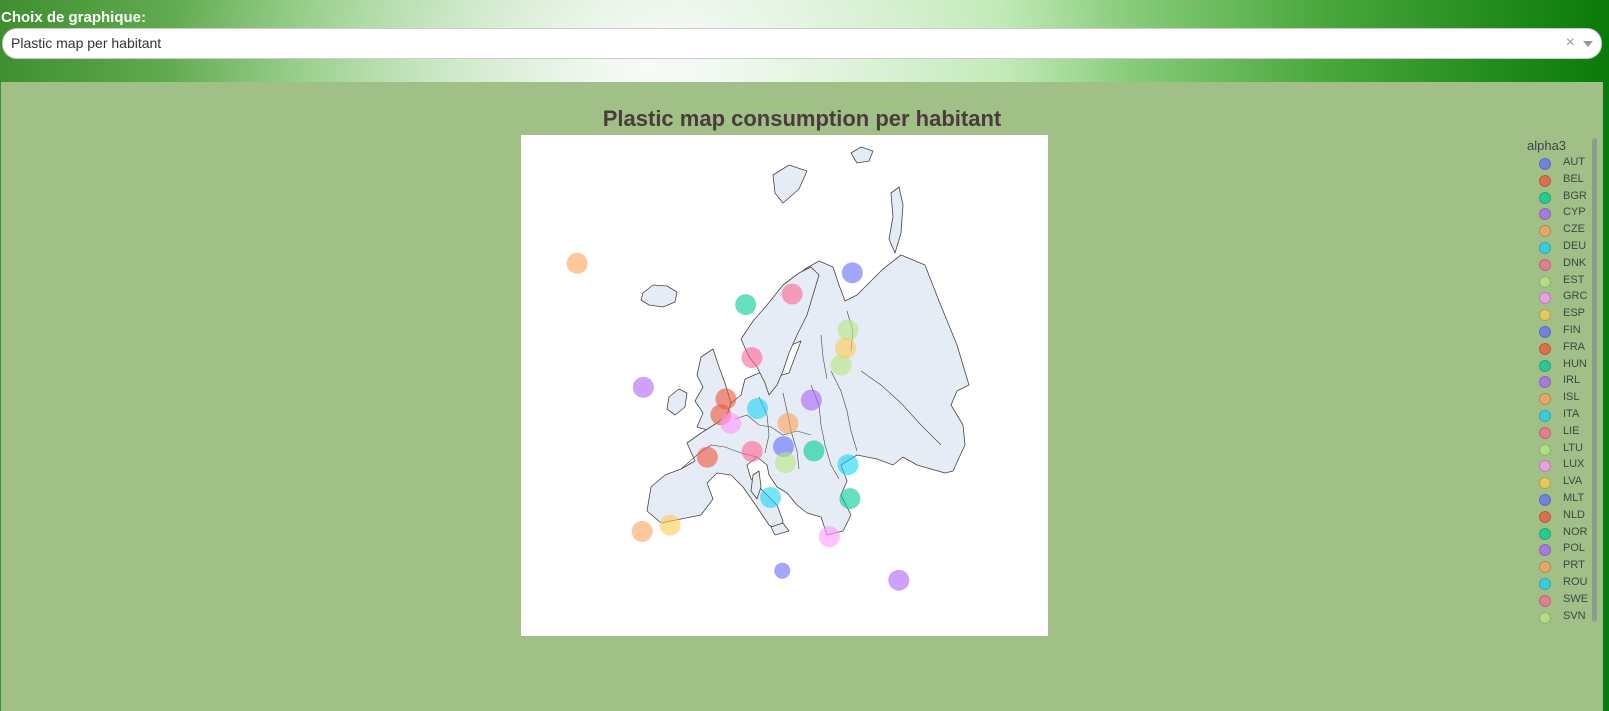 This screenshot has height=711, width=1609. Describe the element at coordinates (74, 17) in the screenshot. I see `chart-selector-label: Choix de graphique:` at that location.